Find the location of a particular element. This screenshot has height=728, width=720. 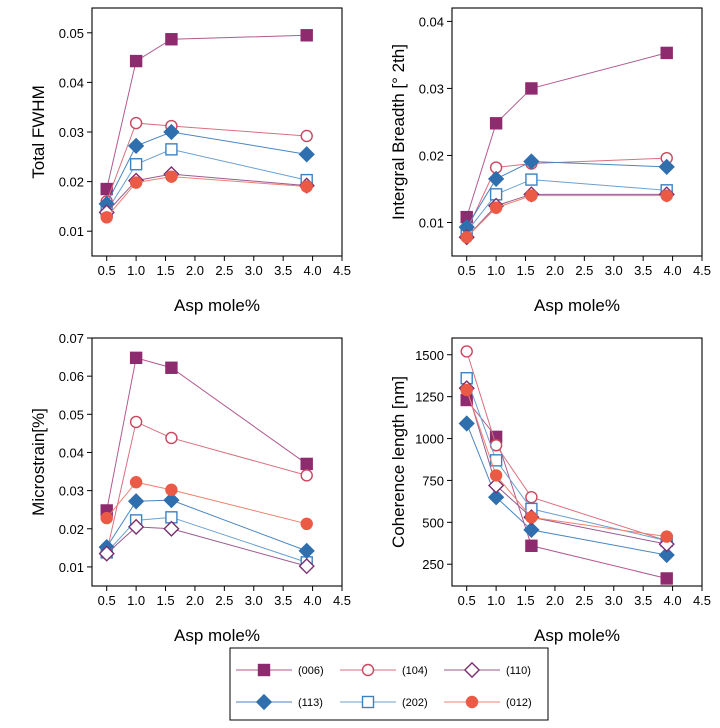

y-tick-label: 1250 is located at coordinates (429, 397).